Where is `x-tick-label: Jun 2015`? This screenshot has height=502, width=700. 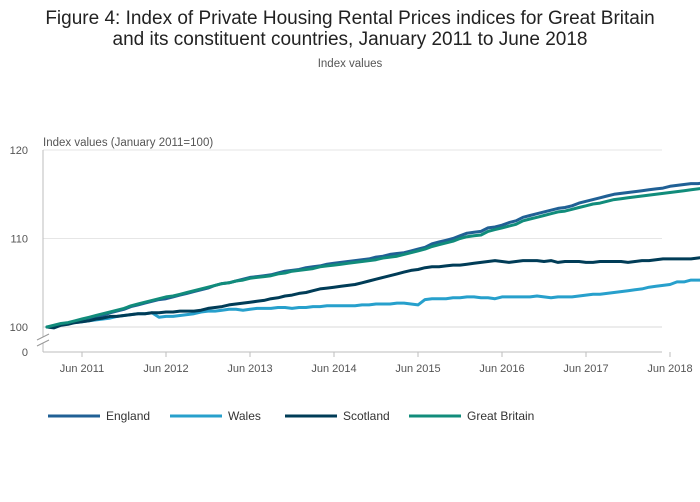 x-tick-label: Jun 2015 is located at coordinates (417, 369).